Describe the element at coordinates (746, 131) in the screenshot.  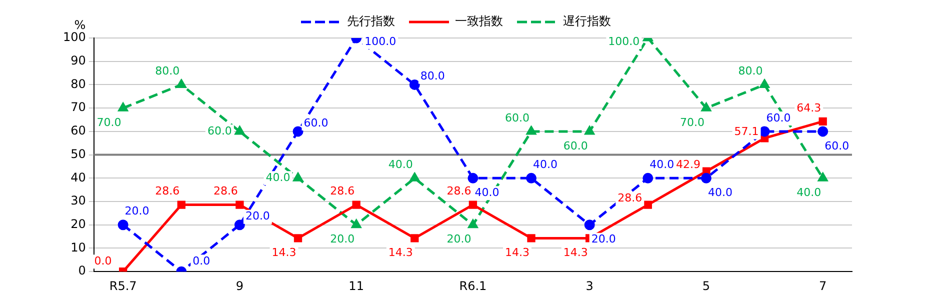
I see `data-label: 57.1` at that location.